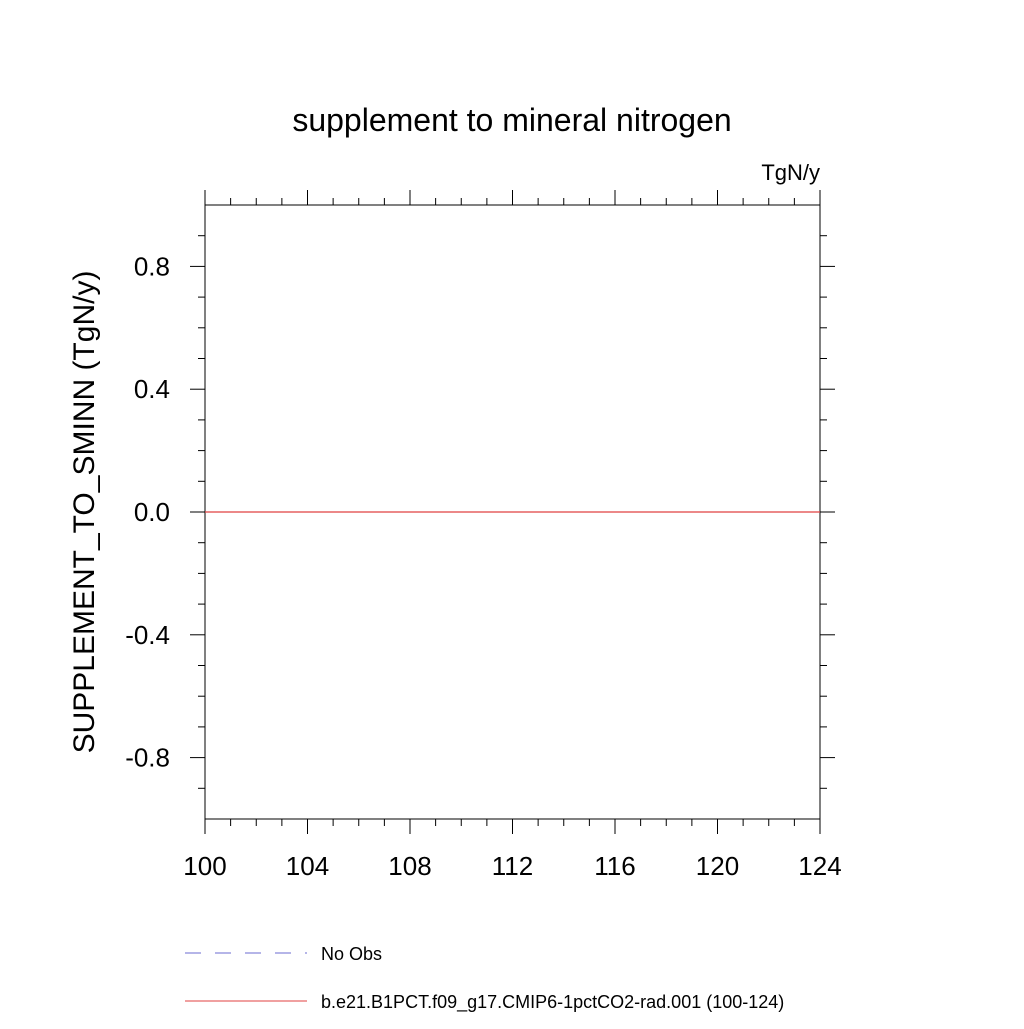 The image size is (1024, 1029). I want to click on legend-label: No Obs, so click(351, 954).